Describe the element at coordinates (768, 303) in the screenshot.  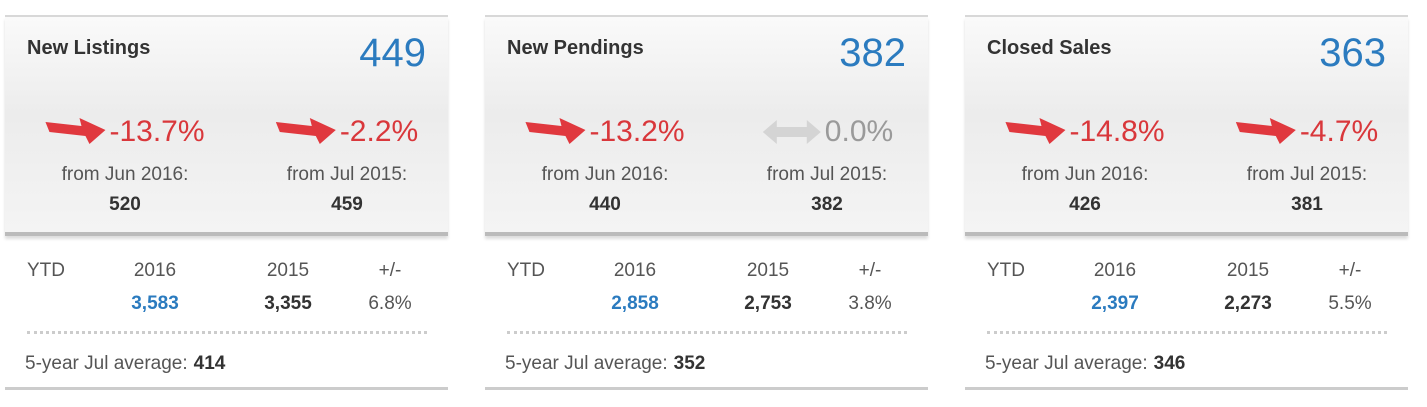
I see `ytd-value: 2,753` at that location.